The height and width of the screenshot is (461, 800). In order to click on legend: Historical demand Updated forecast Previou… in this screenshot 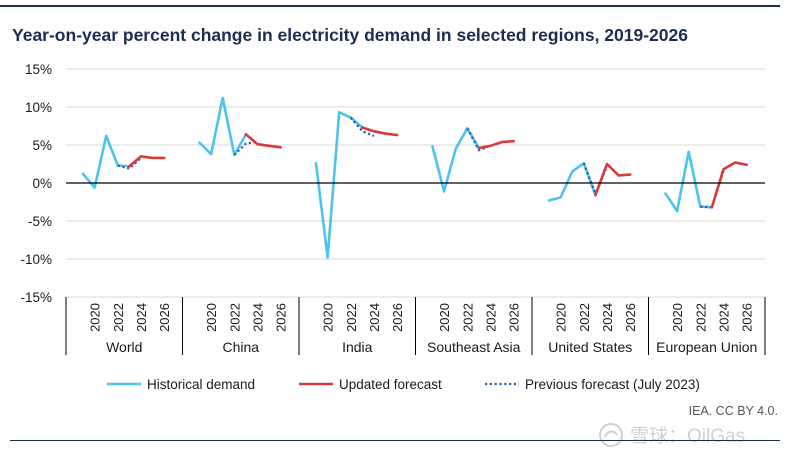, I will do `click(403, 384)`.